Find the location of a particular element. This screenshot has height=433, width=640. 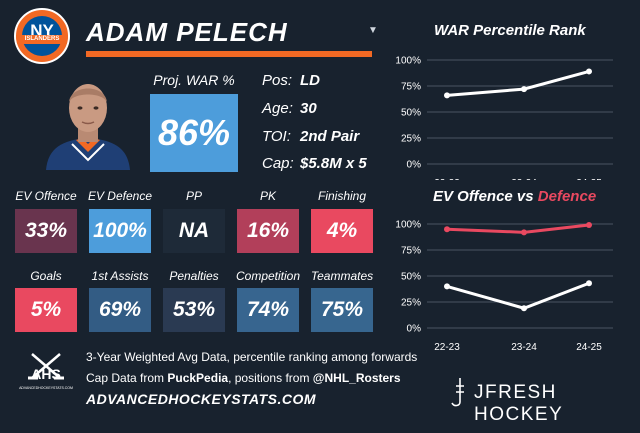

info-label-cap: Cap: is located at coordinates (278, 163).